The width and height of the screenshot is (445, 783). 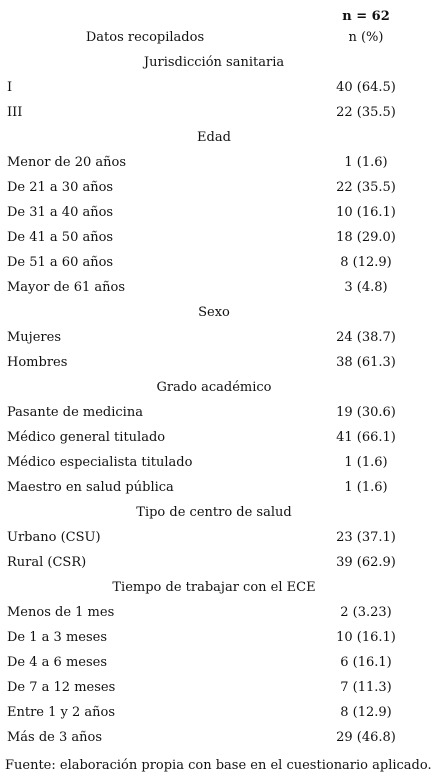 I want to click on section-header-row: Sexo, so click(x=222, y=312).